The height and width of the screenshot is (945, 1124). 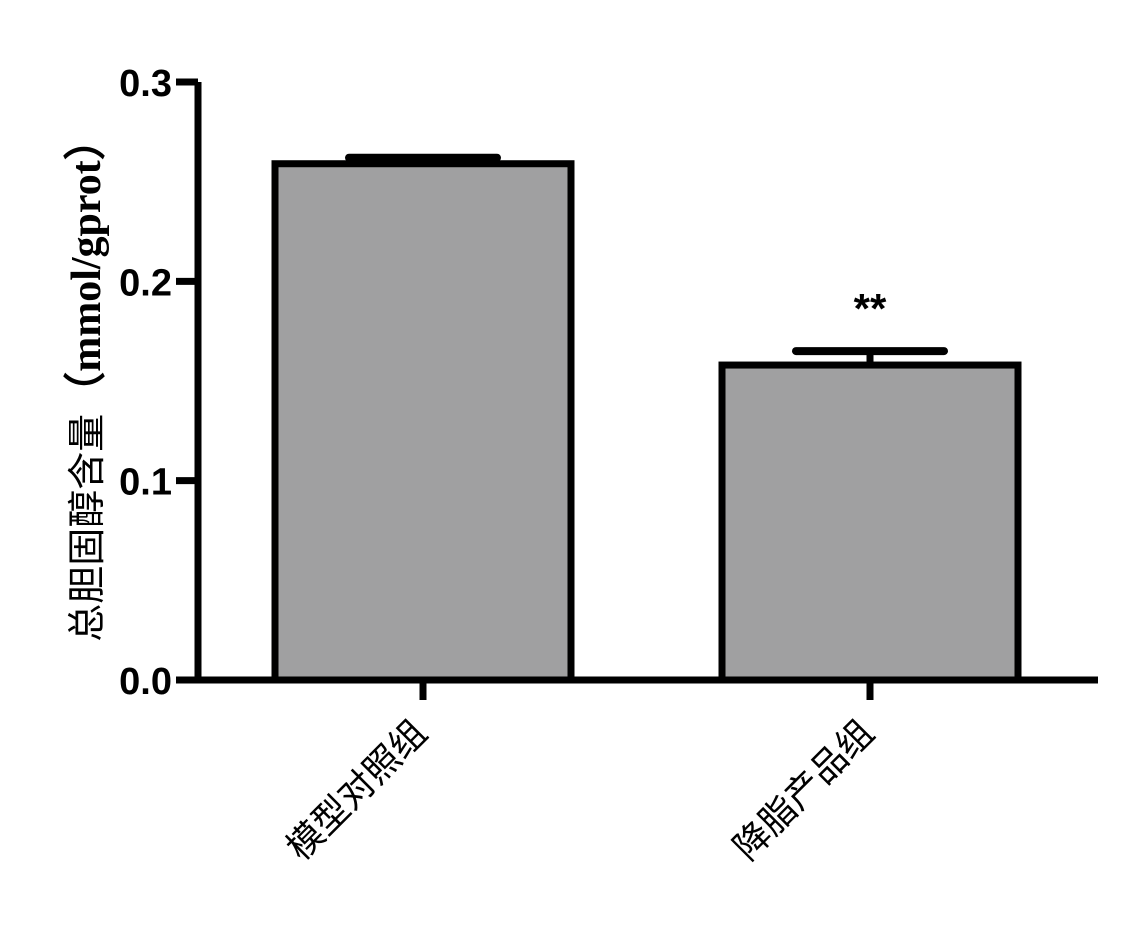 I want to click on category-label-0: 模型对照组, so click(x=357, y=790).